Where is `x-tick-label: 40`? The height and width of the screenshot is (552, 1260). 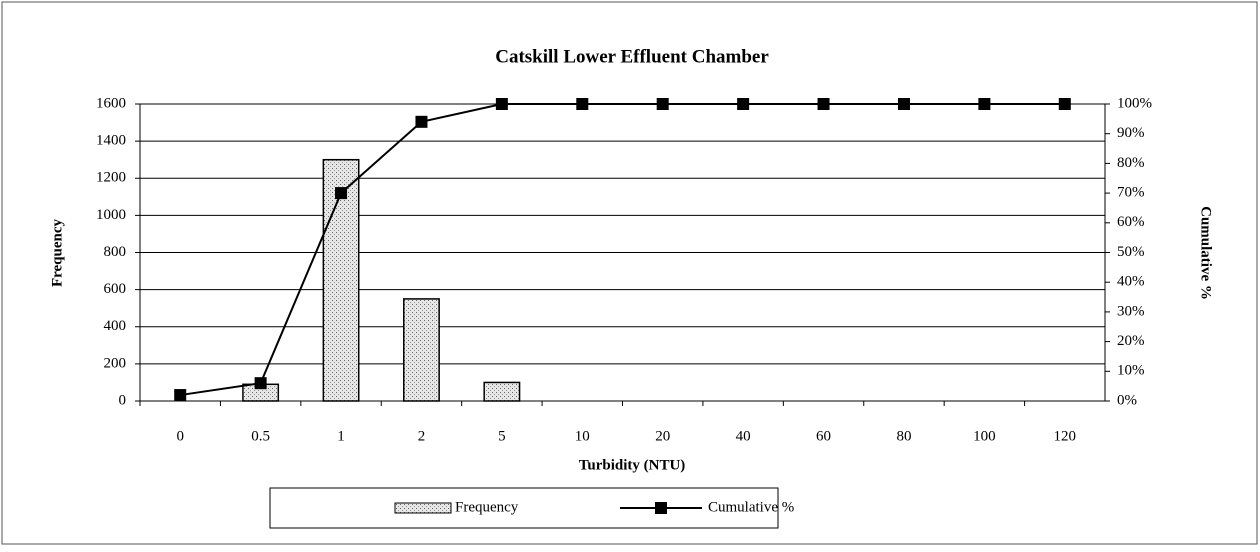
x-tick-label: 40 is located at coordinates (743, 436).